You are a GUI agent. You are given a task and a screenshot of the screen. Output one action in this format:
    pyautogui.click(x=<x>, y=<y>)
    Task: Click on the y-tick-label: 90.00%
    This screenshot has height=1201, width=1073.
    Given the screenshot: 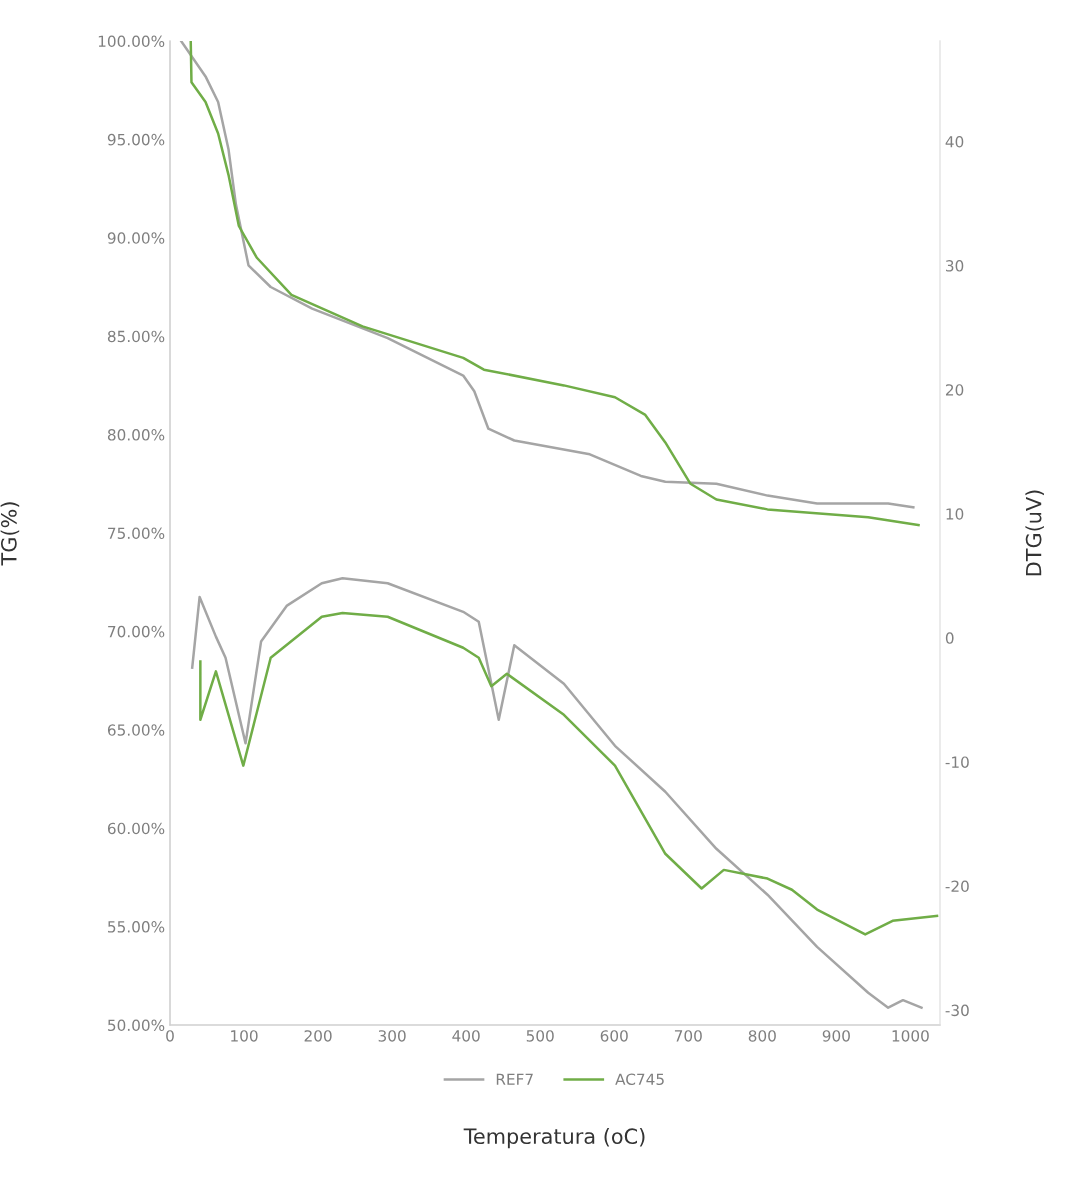 What is the action you would take?
    pyautogui.click(x=136, y=238)
    